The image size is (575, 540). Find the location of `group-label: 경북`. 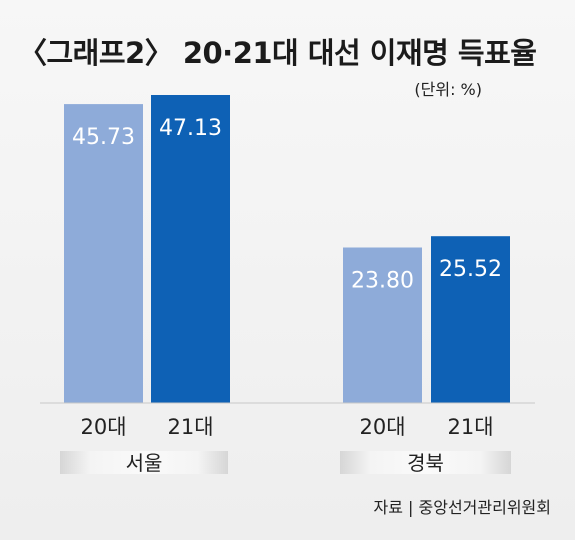

group-label: 경북 is located at coordinates (425, 463).